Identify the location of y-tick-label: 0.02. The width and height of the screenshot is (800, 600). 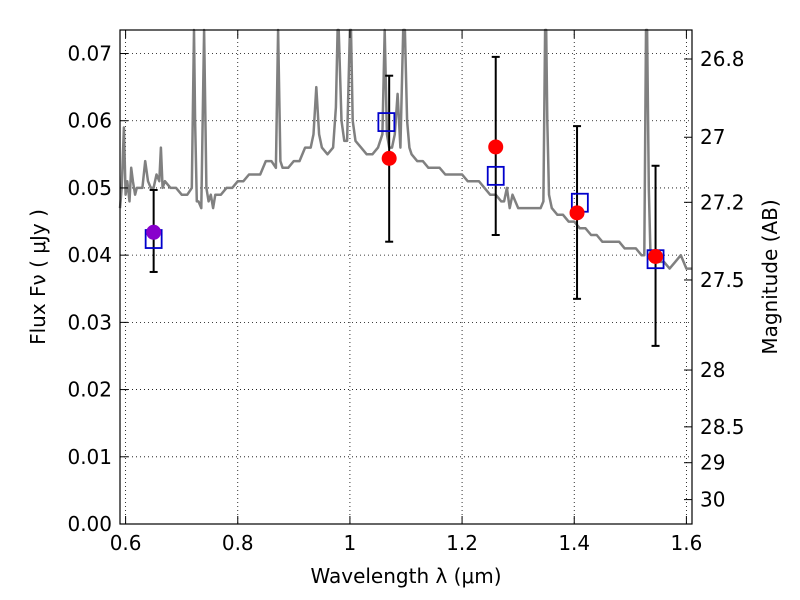
(89, 390).